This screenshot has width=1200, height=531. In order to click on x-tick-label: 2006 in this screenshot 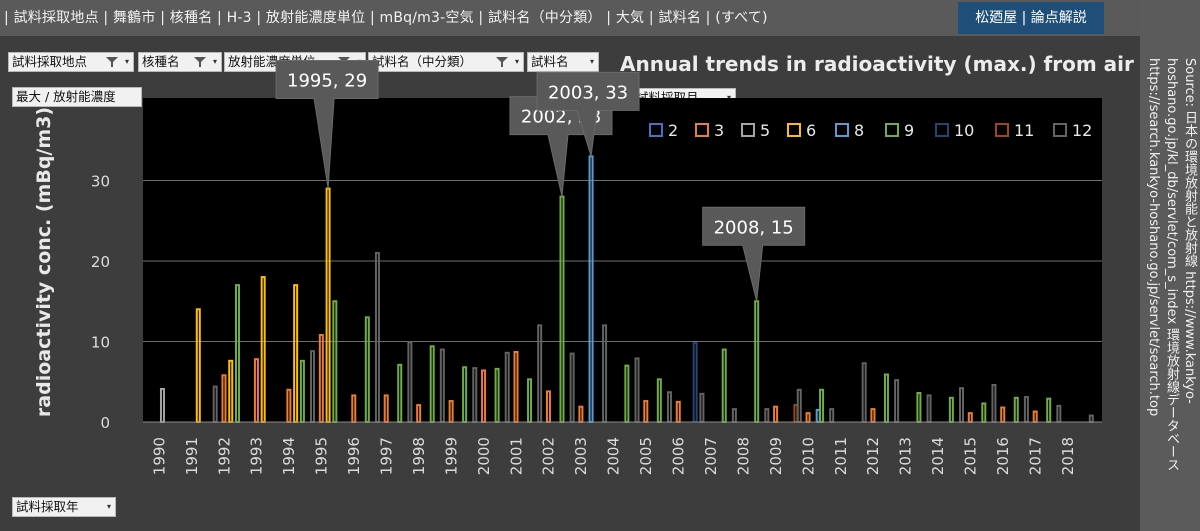, I will do `click(679, 456)`.